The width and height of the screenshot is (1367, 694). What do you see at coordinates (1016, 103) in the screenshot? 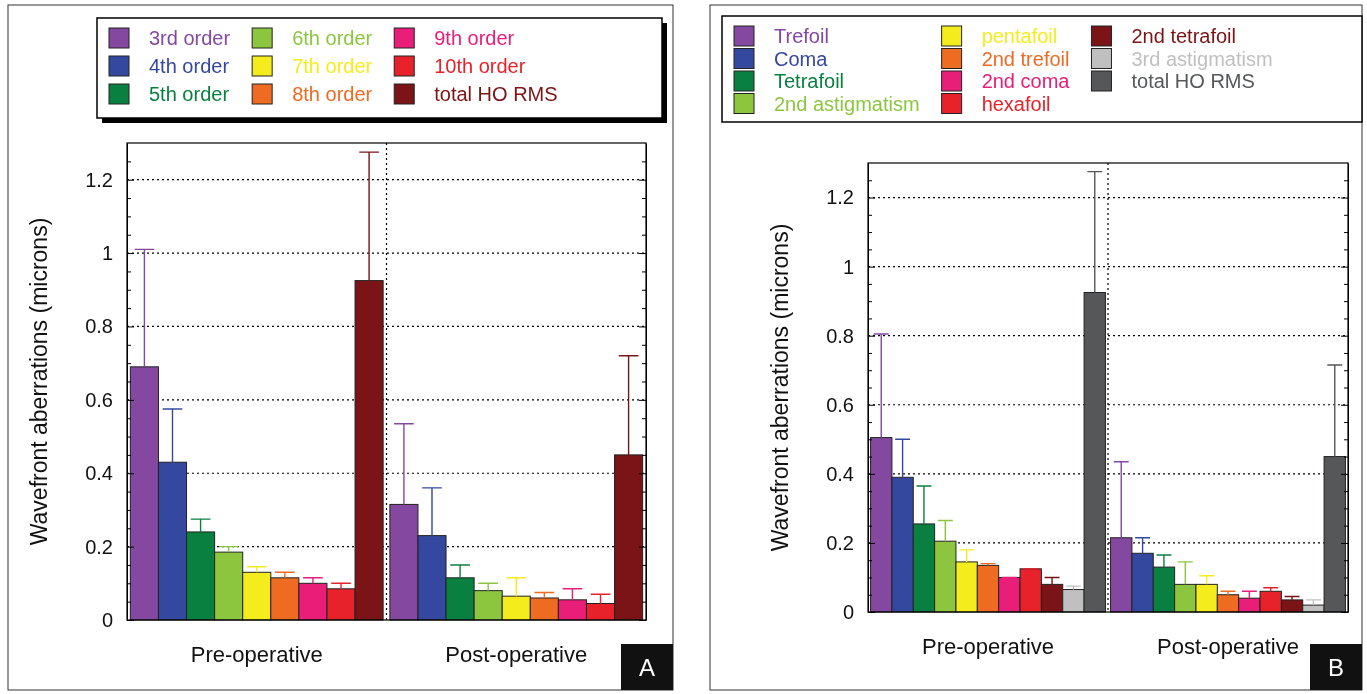
I see `legend-label: hexafoil` at bounding box center [1016, 103].